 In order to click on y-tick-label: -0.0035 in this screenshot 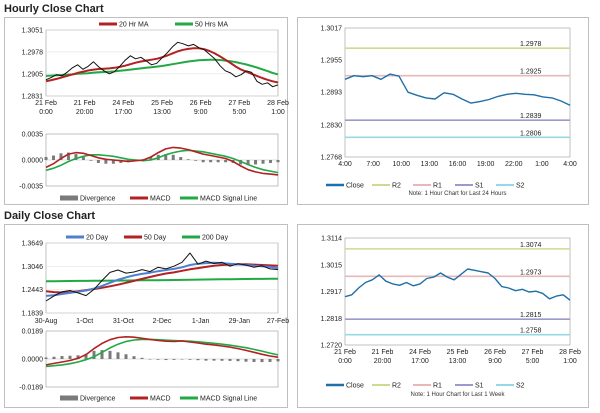, I will do `click(31, 187)`.